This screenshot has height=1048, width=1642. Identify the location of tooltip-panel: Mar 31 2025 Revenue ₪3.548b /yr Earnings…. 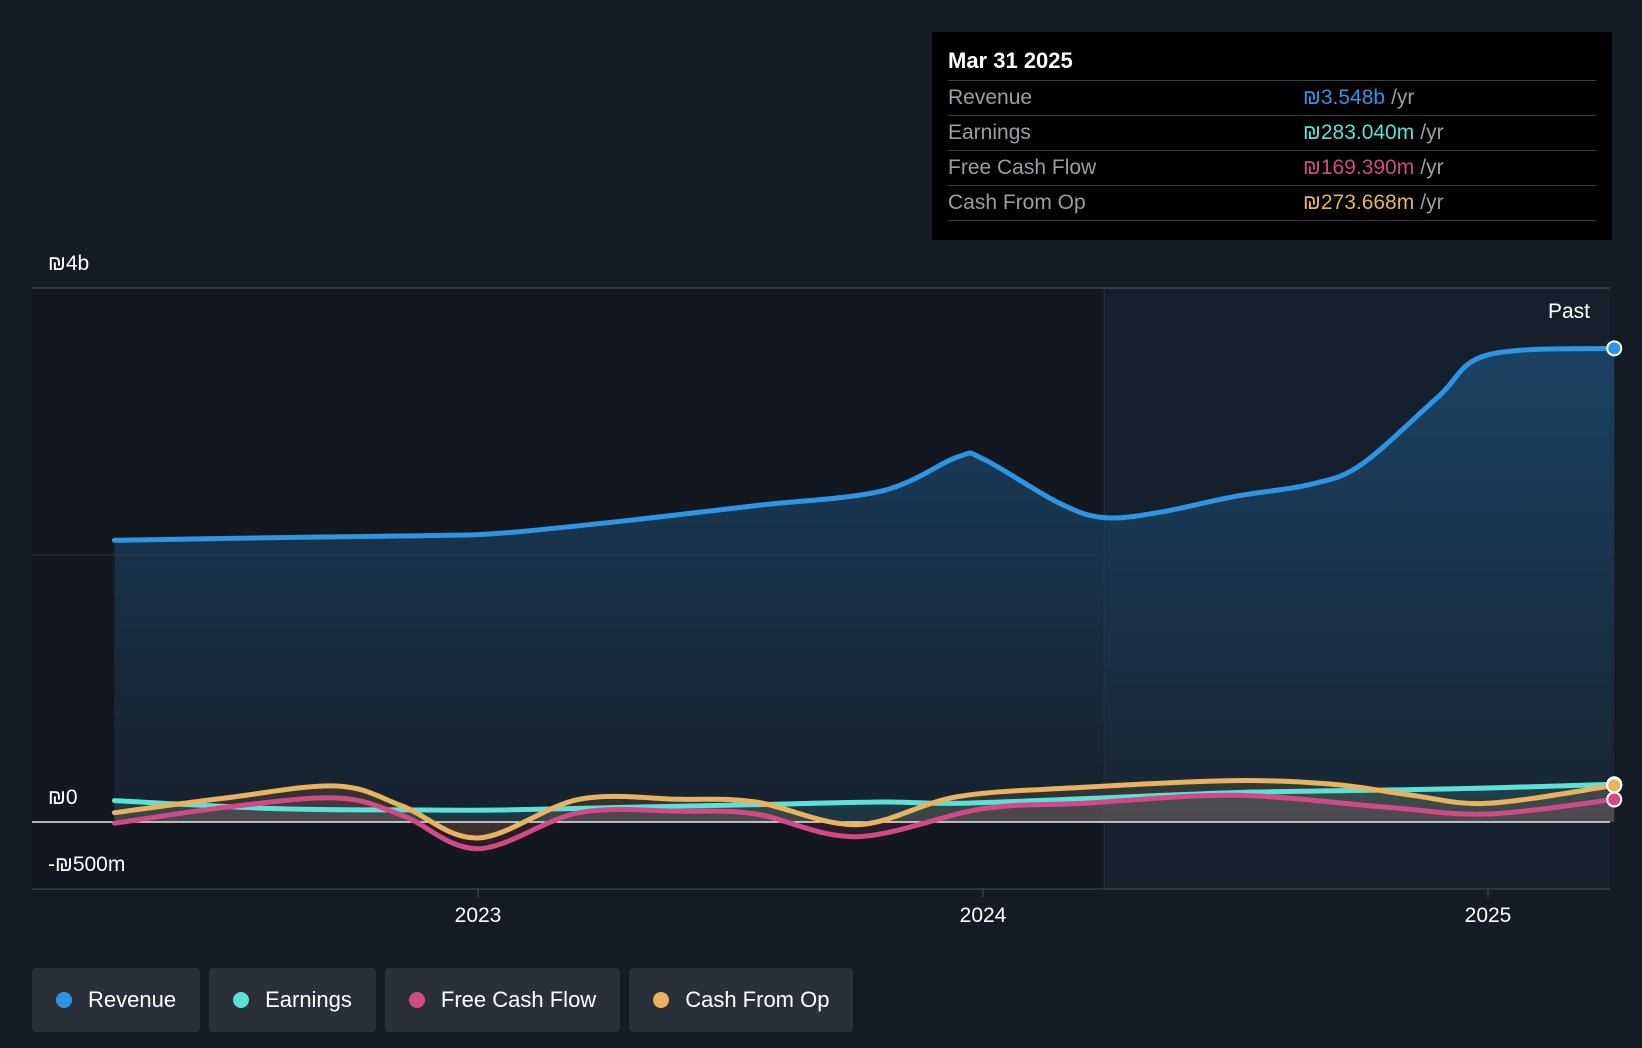
(1272, 136).